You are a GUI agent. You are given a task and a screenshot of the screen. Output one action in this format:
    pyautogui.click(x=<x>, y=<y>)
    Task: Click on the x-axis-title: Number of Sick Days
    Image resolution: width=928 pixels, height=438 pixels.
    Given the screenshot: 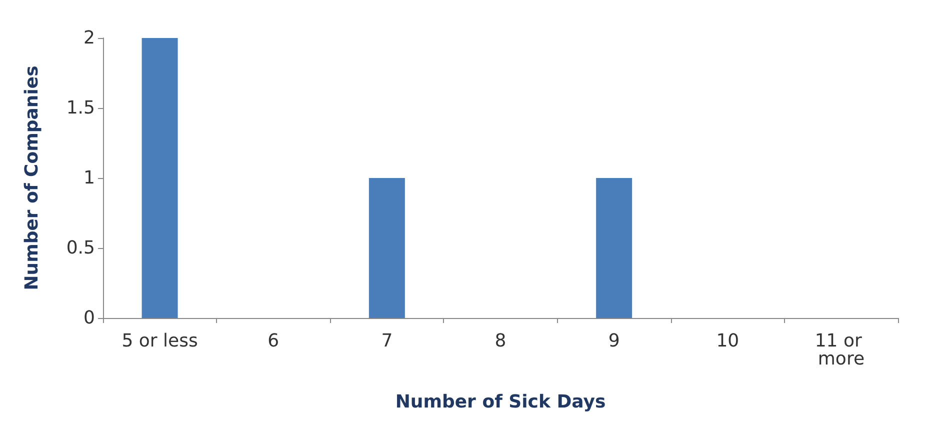 What is the action you would take?
    pyautogui.click(x=500, y=402)
    